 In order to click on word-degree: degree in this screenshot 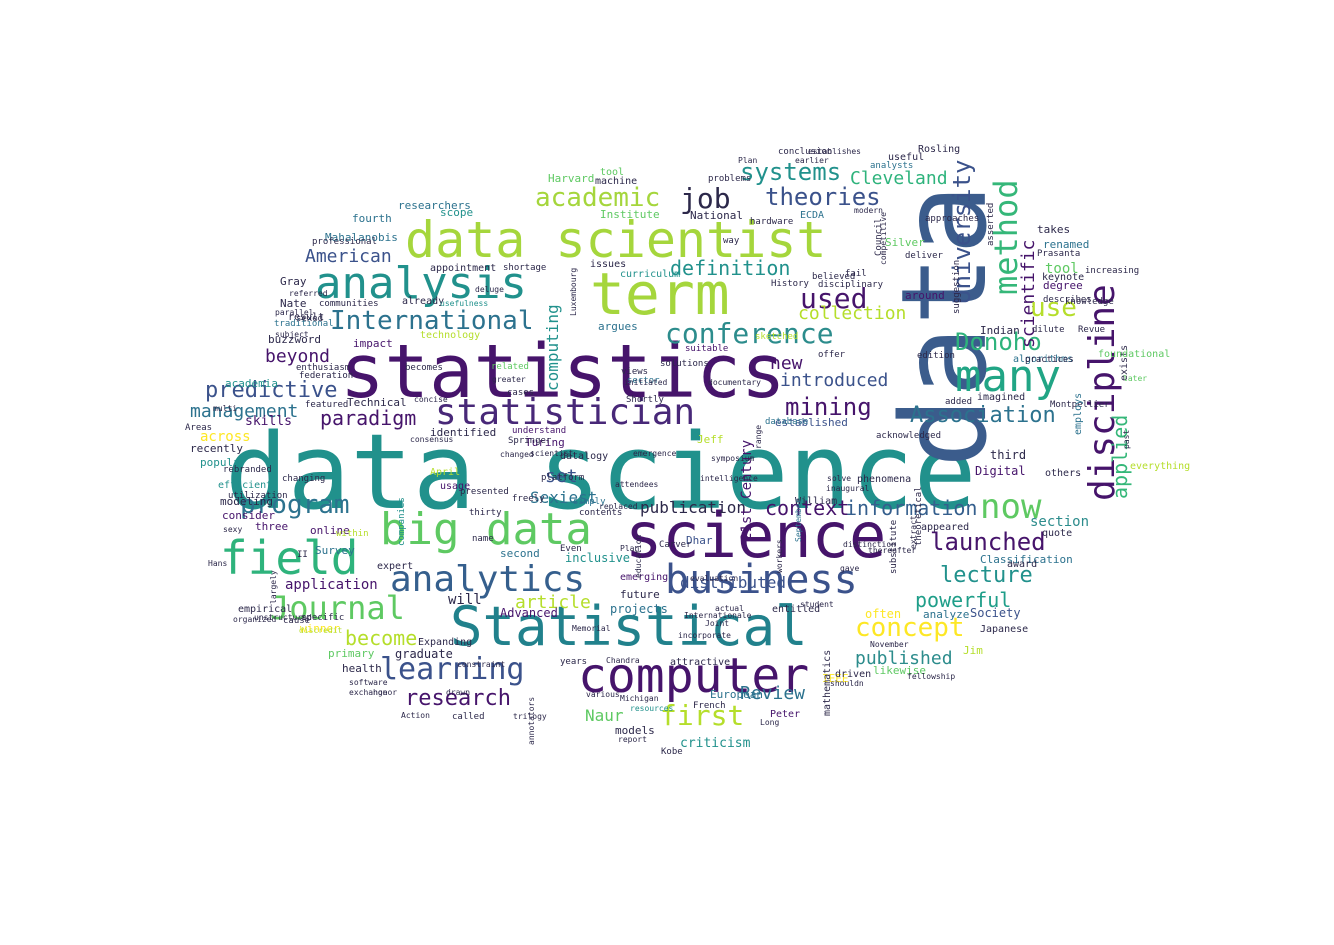, I will do `click(1063, 285)`.